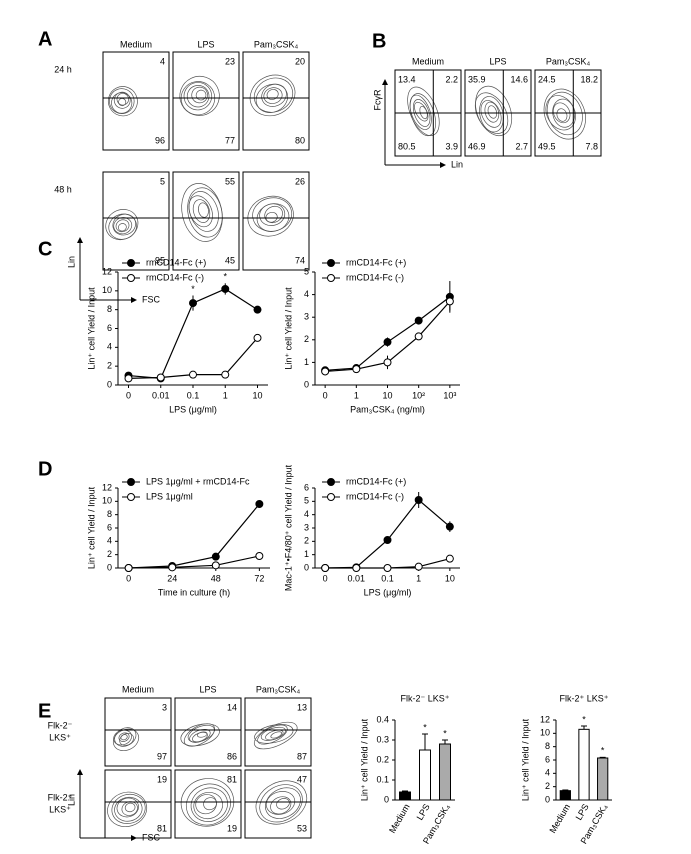 The height and width of the screenshot is (854, 691). Describe the element at coordinates (589, 79) in the screenshot. I see `quadrant-value: 18.2` at that location.